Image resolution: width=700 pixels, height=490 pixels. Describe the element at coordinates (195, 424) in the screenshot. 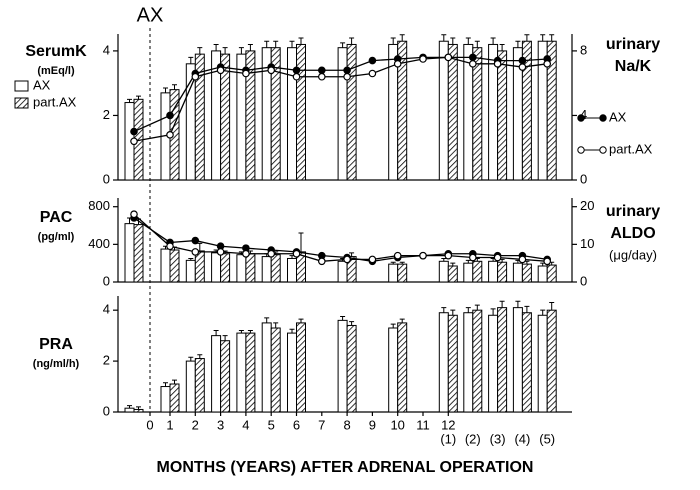

I see `x-tick-label: 2` at that location.